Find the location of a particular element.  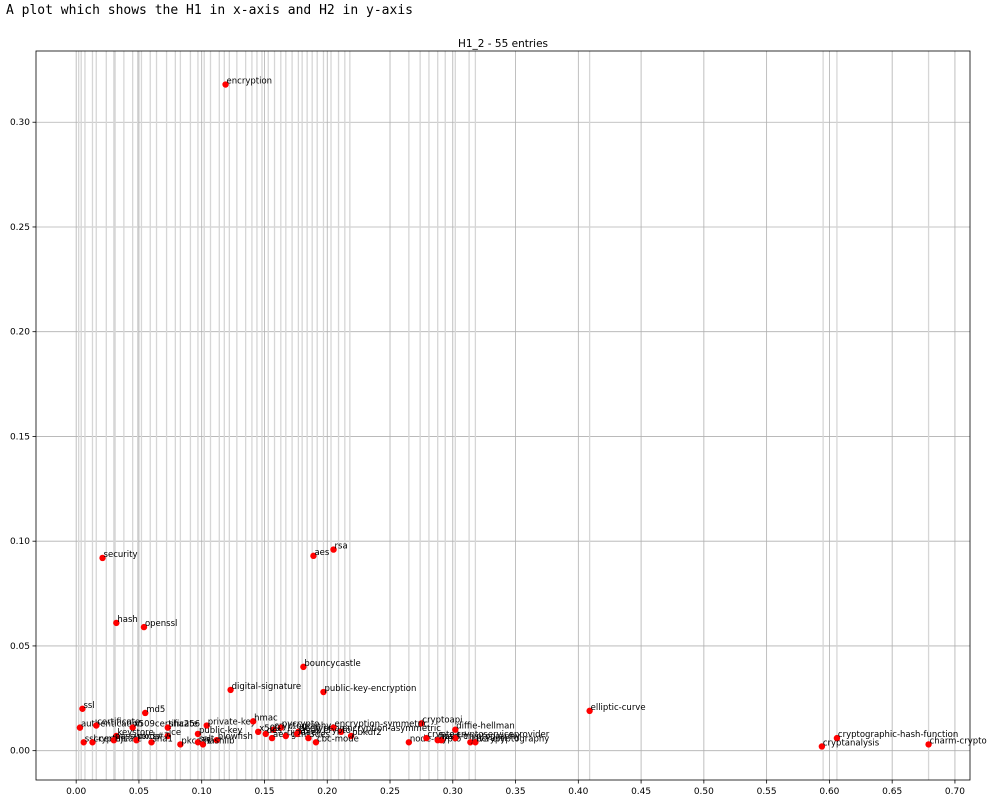

data-point-label: encryption-symmetric is located at coordinates (382, 725).